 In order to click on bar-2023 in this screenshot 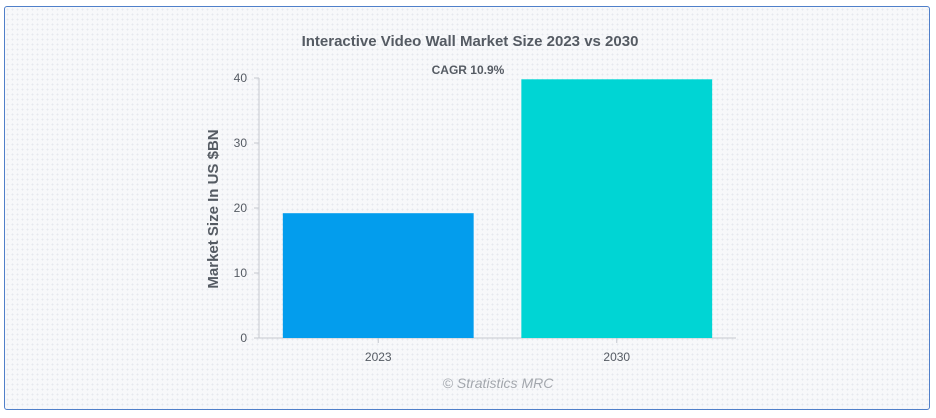, I will do `click(378, 275)`.